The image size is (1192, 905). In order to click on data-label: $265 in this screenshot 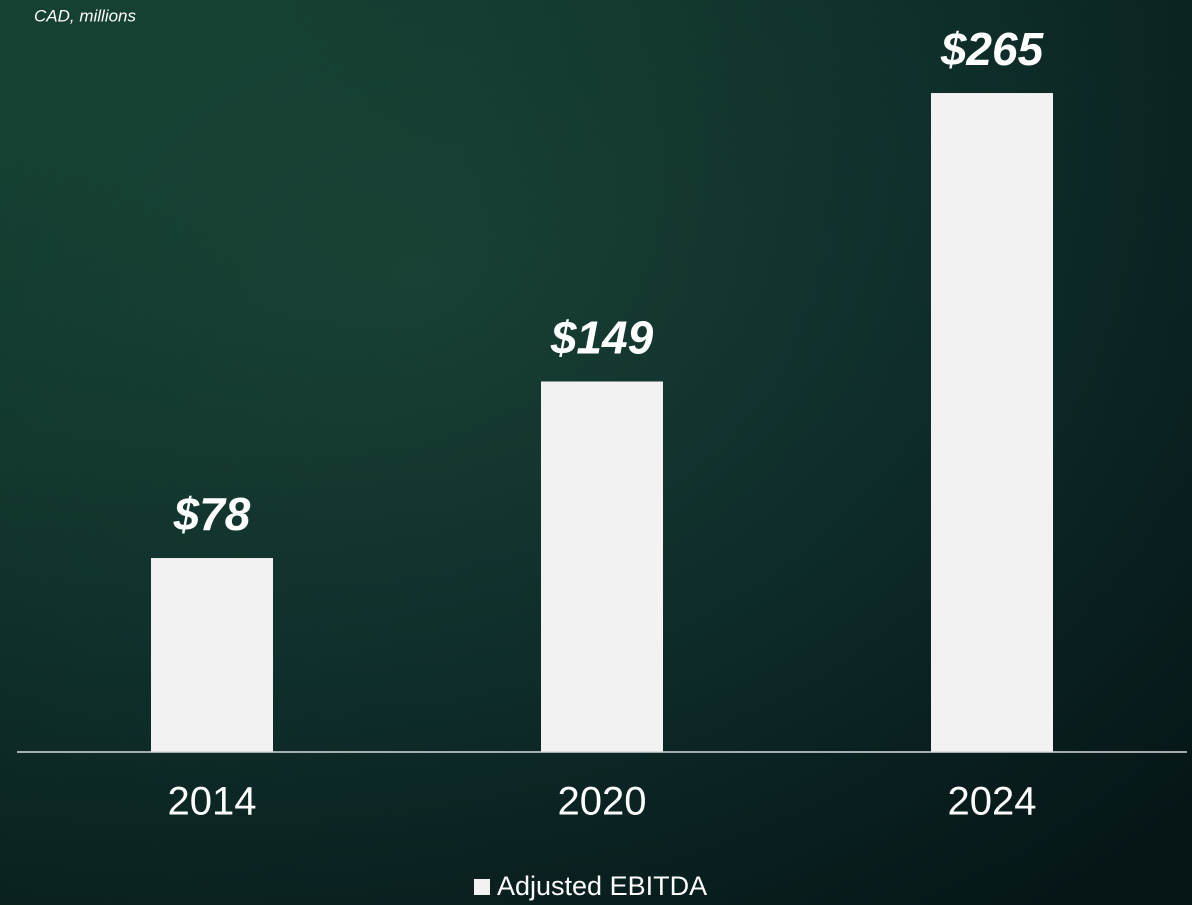, I will do `click(992, 49)`.